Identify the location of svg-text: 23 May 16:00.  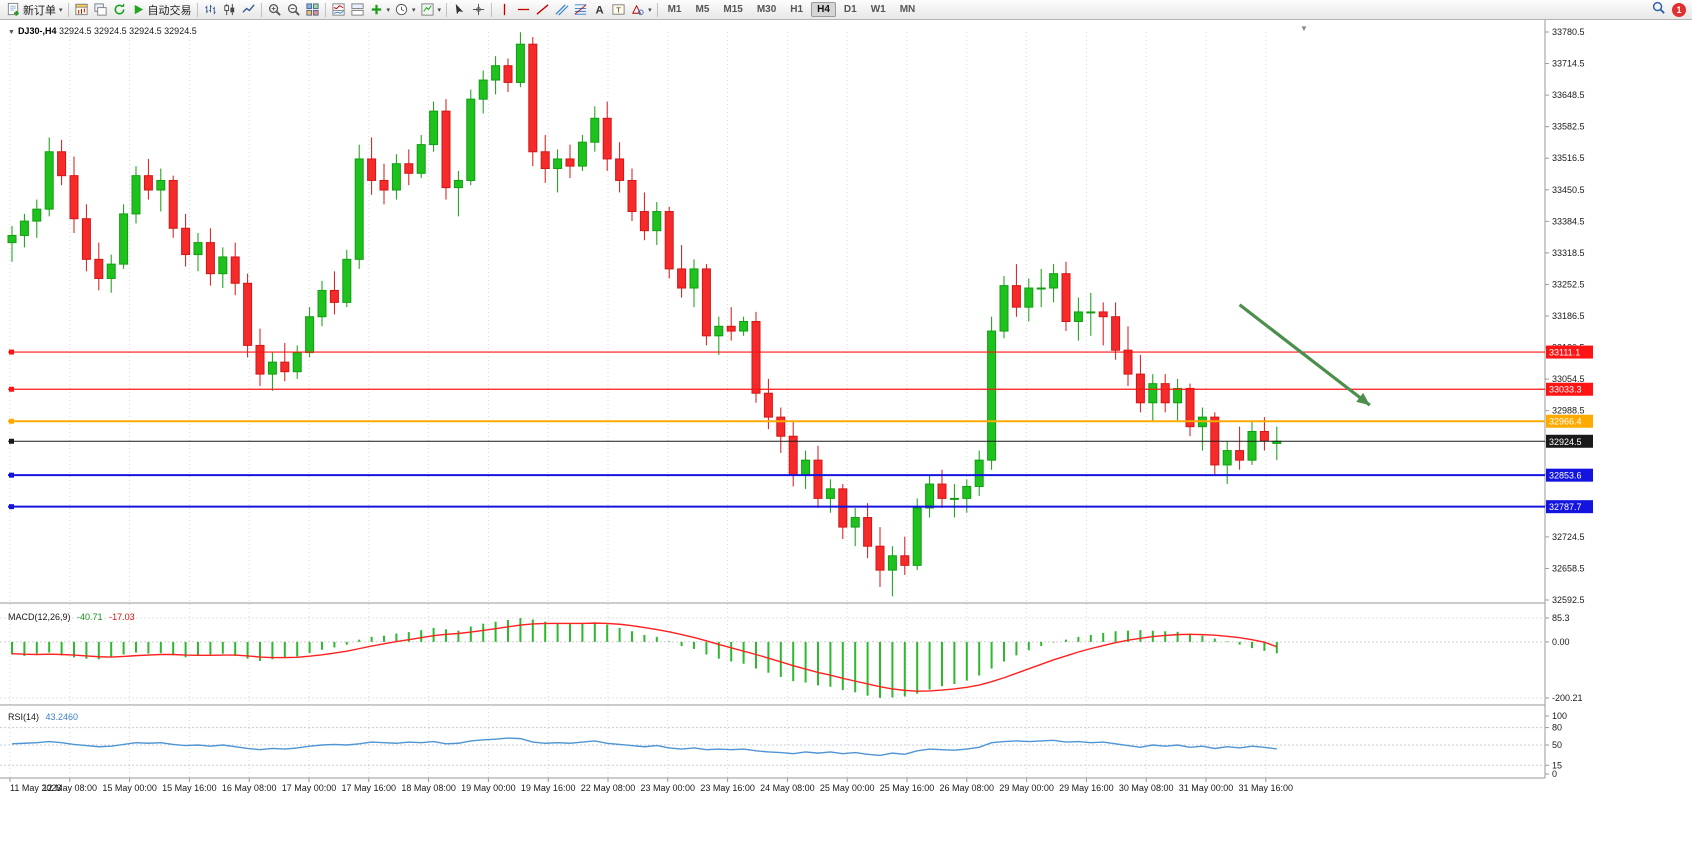
(727, 788).